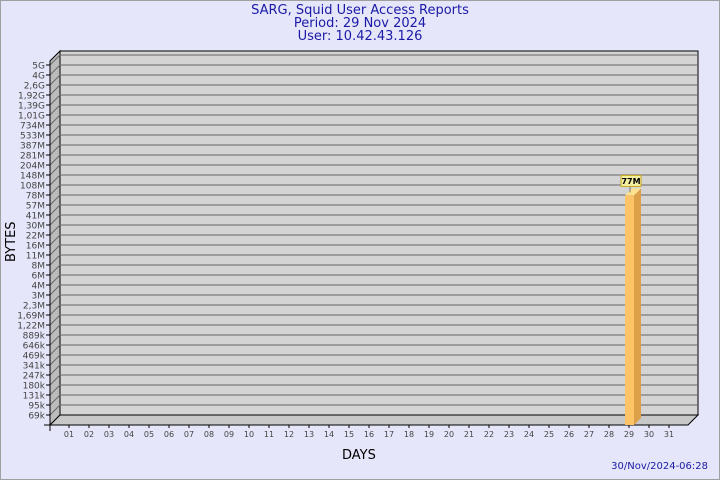  What do you see at coordinates (89, 434) in the screenshot?
I see `x-tick-label: 02` at bounding box center [89, 434].